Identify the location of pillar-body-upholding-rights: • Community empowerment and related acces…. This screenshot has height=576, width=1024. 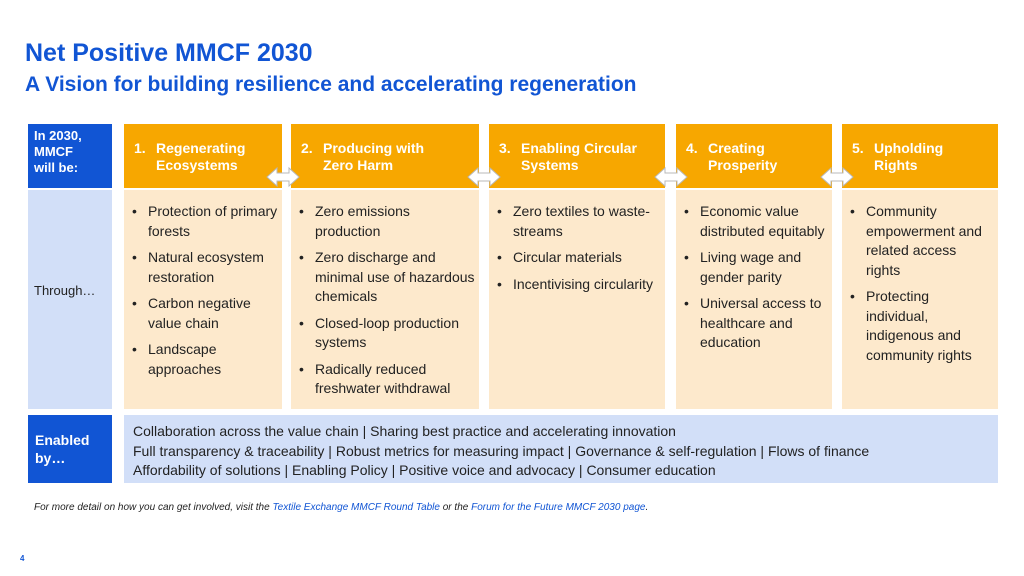
(920, 299).